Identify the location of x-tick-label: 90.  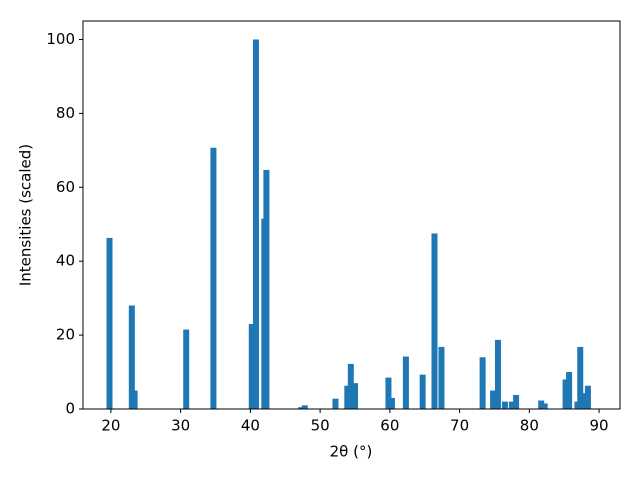
(599, 426).